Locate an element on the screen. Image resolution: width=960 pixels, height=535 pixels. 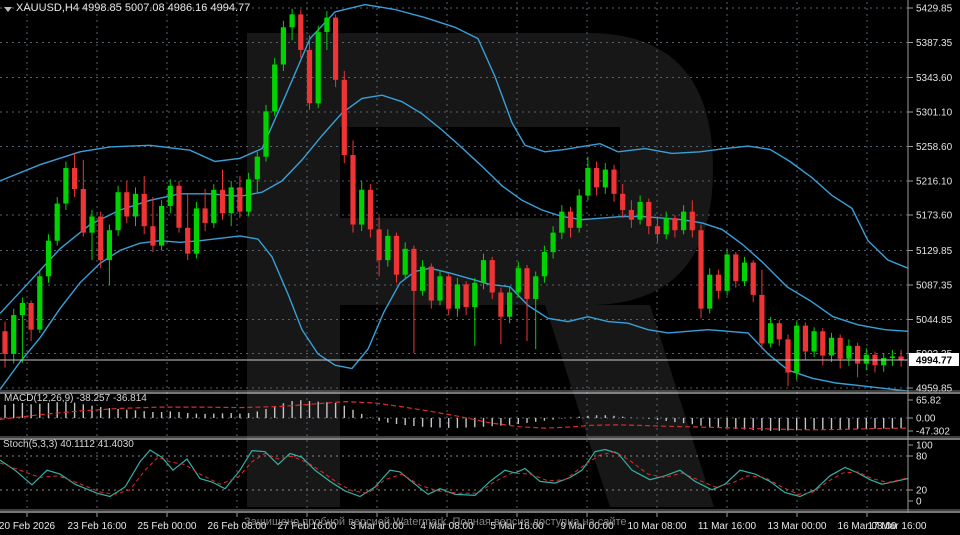
stoch-signal-line is located at coordinates (454, 473).